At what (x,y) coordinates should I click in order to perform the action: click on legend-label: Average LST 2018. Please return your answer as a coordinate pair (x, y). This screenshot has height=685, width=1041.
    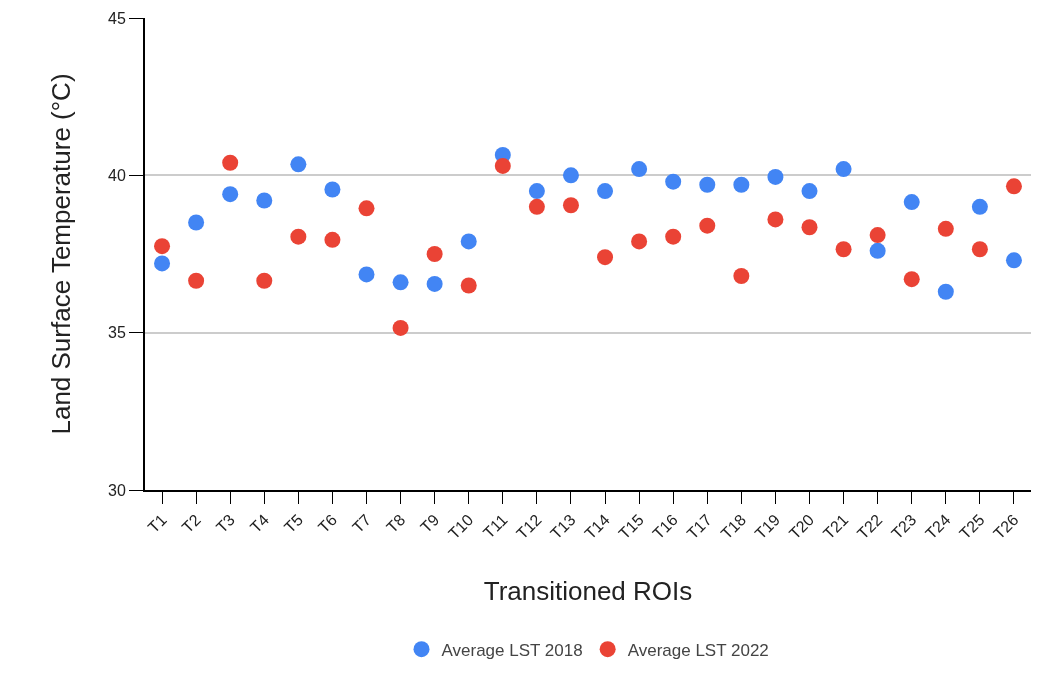
    Looking at the image, I should click on (512, 650).